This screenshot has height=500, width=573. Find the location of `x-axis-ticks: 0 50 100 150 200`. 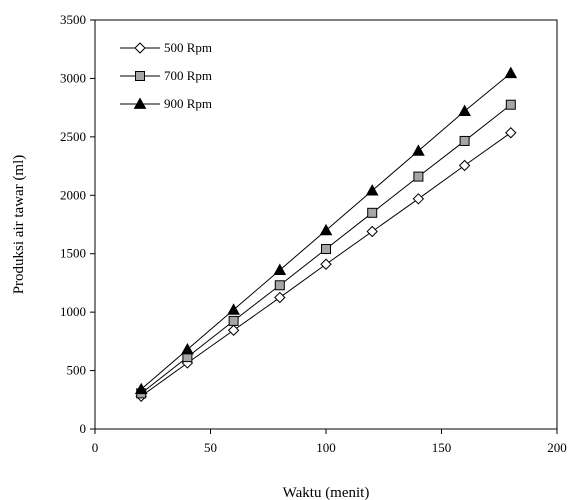

x-axis-ticks: 0 50 100 150 200 is located at coordinates (329, 442).